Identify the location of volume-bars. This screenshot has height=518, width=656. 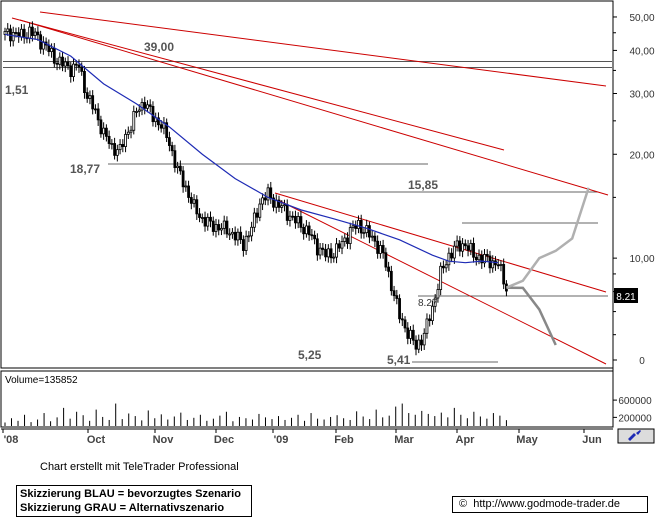
(255, 414).